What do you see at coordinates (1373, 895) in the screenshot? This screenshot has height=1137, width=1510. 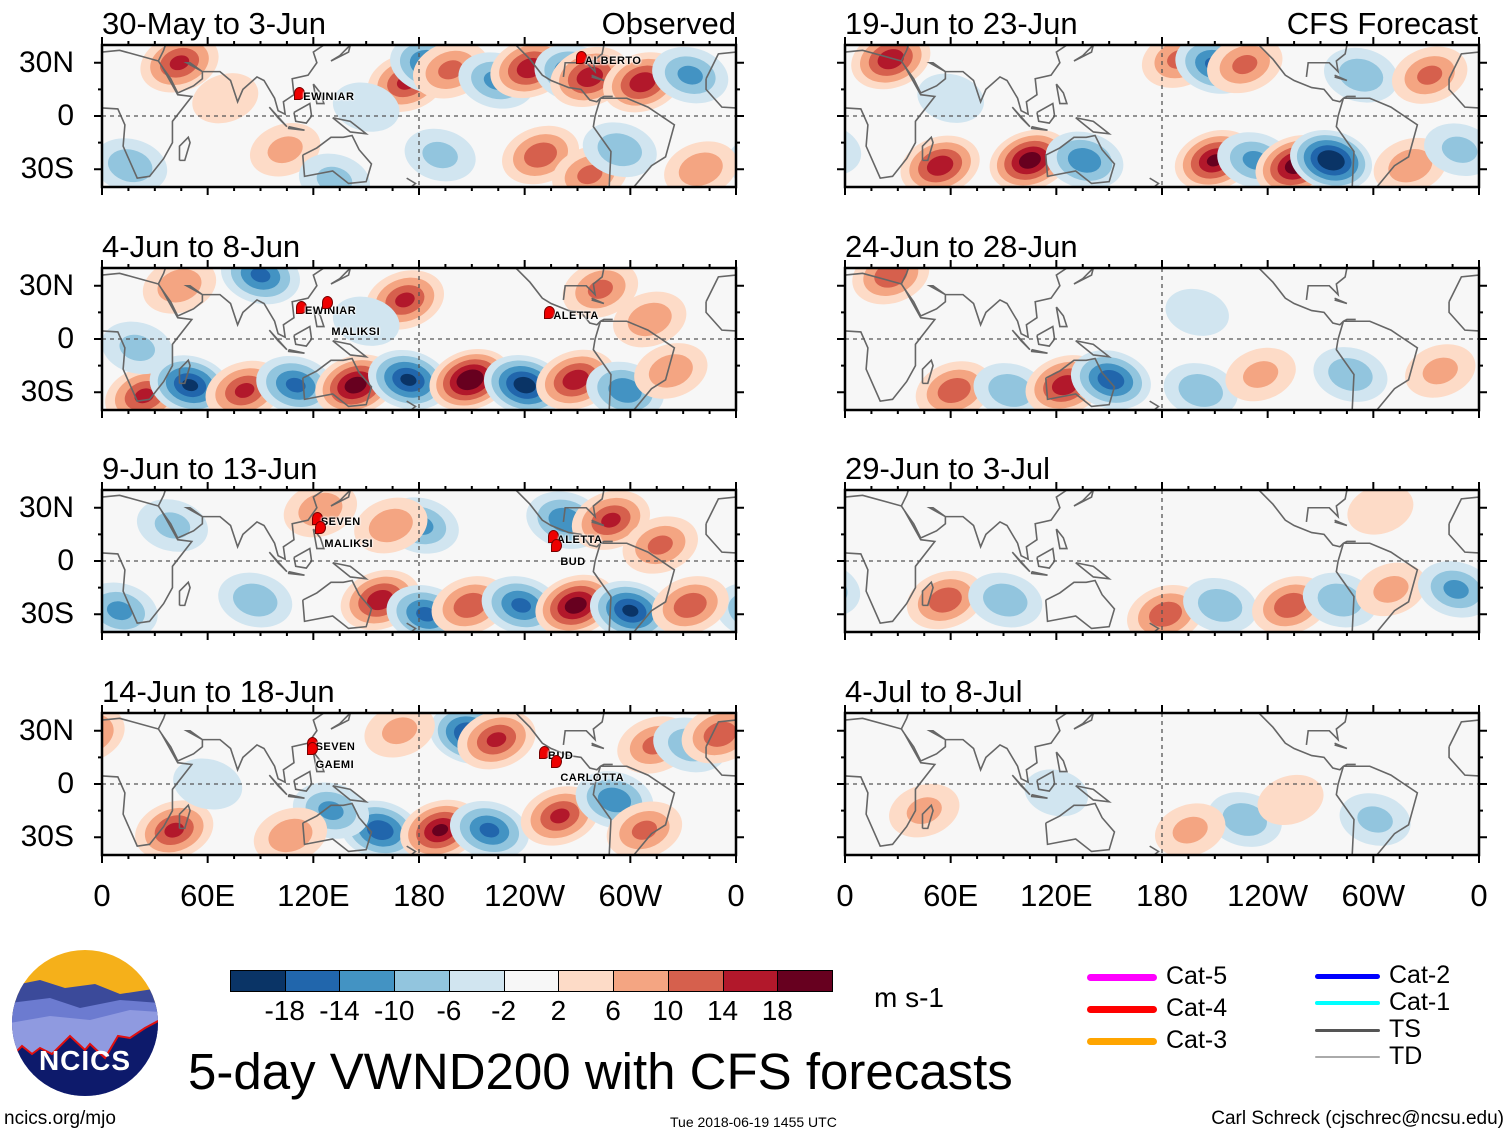 I see `lon-label: 60W` at bounding box center [1373, 895].